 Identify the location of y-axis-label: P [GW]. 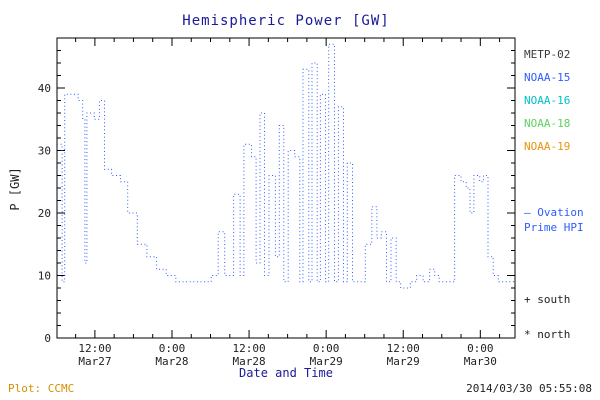
(15, 189).